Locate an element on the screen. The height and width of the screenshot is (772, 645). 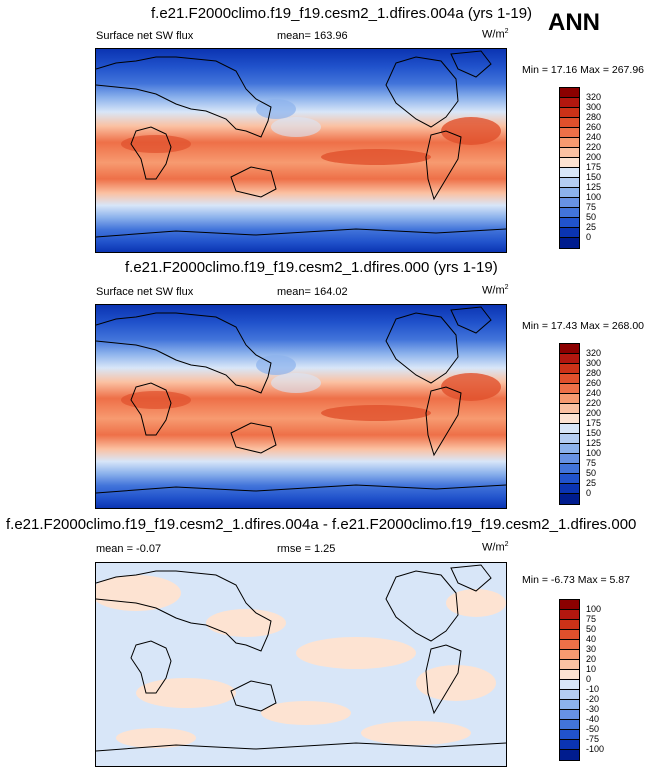
colorbar-tick-label: -75 is located at coordinates (593, 739).